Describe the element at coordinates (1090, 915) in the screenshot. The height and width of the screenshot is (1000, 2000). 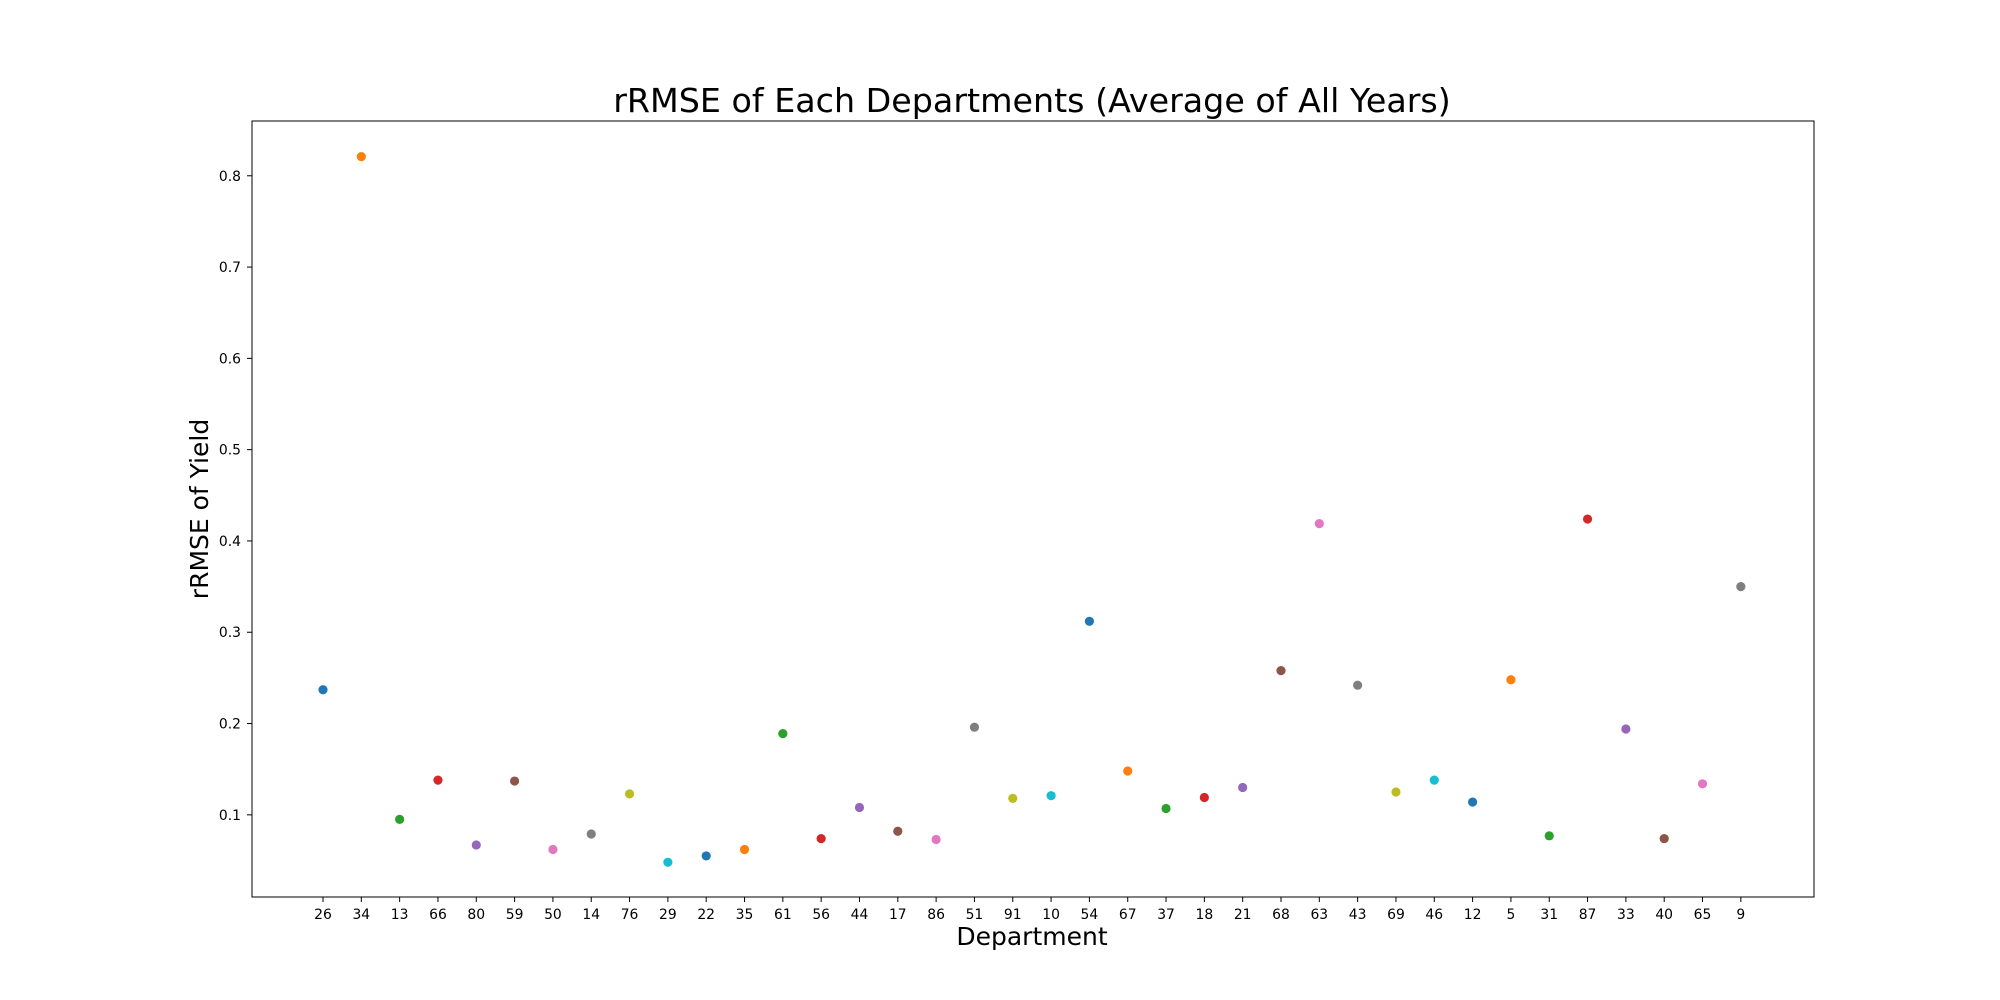
I see `x-tick-label: 54` at that location.